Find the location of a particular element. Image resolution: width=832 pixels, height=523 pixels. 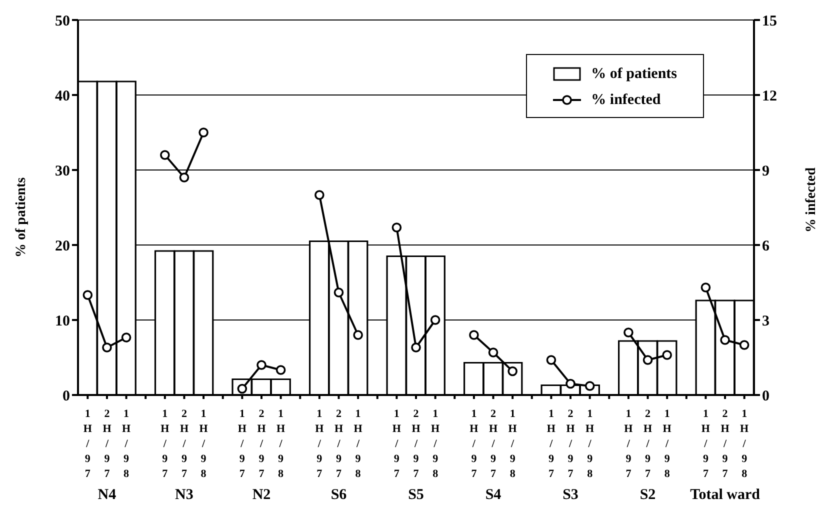

y2-tick-label: 3 is located at coordinates (766, 321).